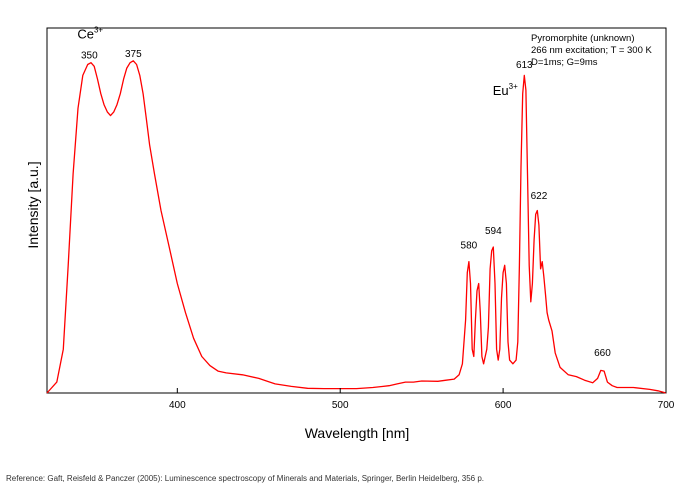  I want to click on info-line: Pyromorphite (unknown), so click(583, 38).